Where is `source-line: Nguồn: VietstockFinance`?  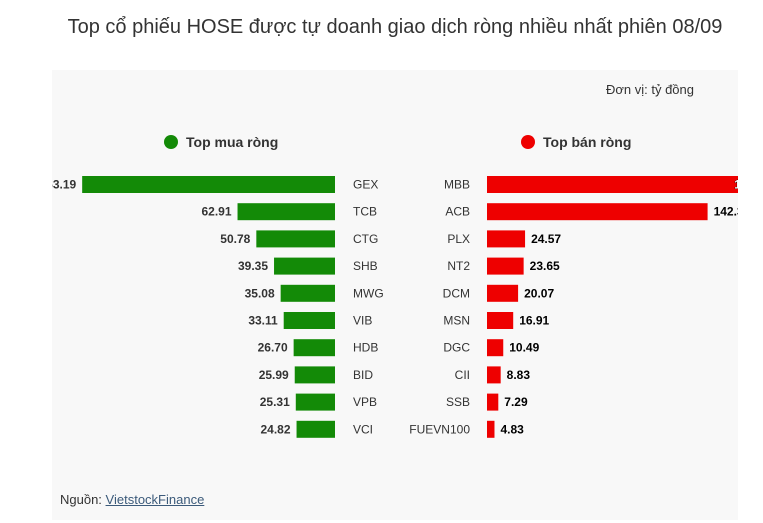
source-line: Nguồn: VietstockFinance is located at coordinates (132, 499).